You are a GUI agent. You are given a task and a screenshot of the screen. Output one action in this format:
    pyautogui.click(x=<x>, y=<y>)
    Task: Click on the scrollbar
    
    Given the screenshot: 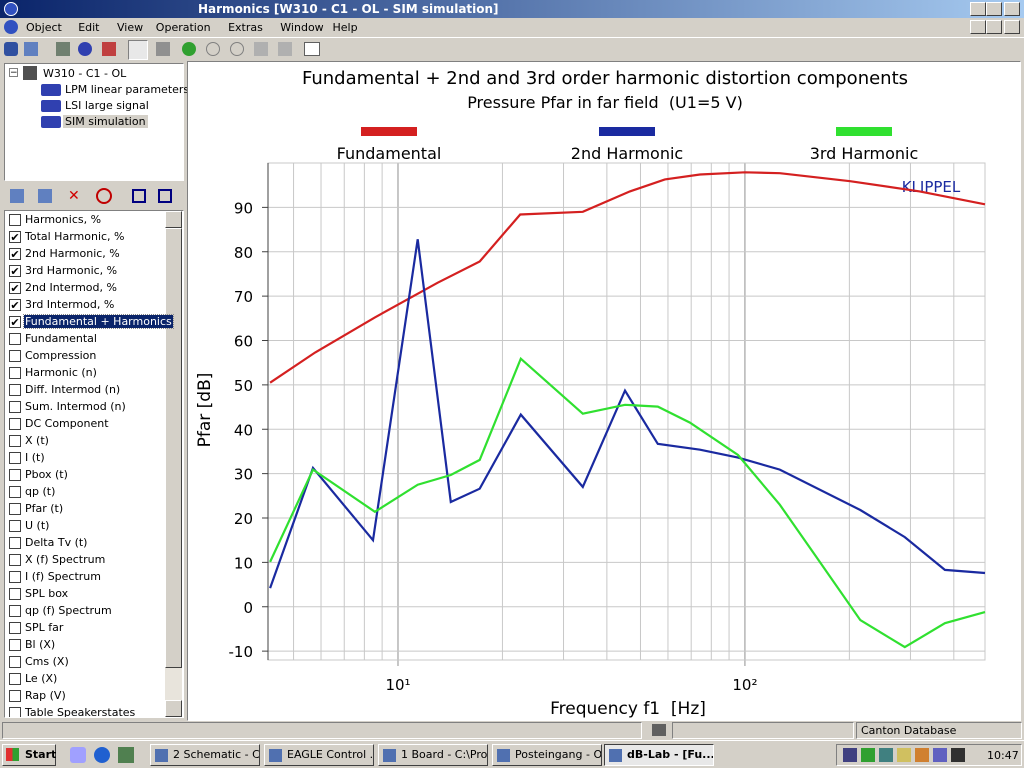 What is the action you would take?
    pyautogui.click(x=173, y=464)
    